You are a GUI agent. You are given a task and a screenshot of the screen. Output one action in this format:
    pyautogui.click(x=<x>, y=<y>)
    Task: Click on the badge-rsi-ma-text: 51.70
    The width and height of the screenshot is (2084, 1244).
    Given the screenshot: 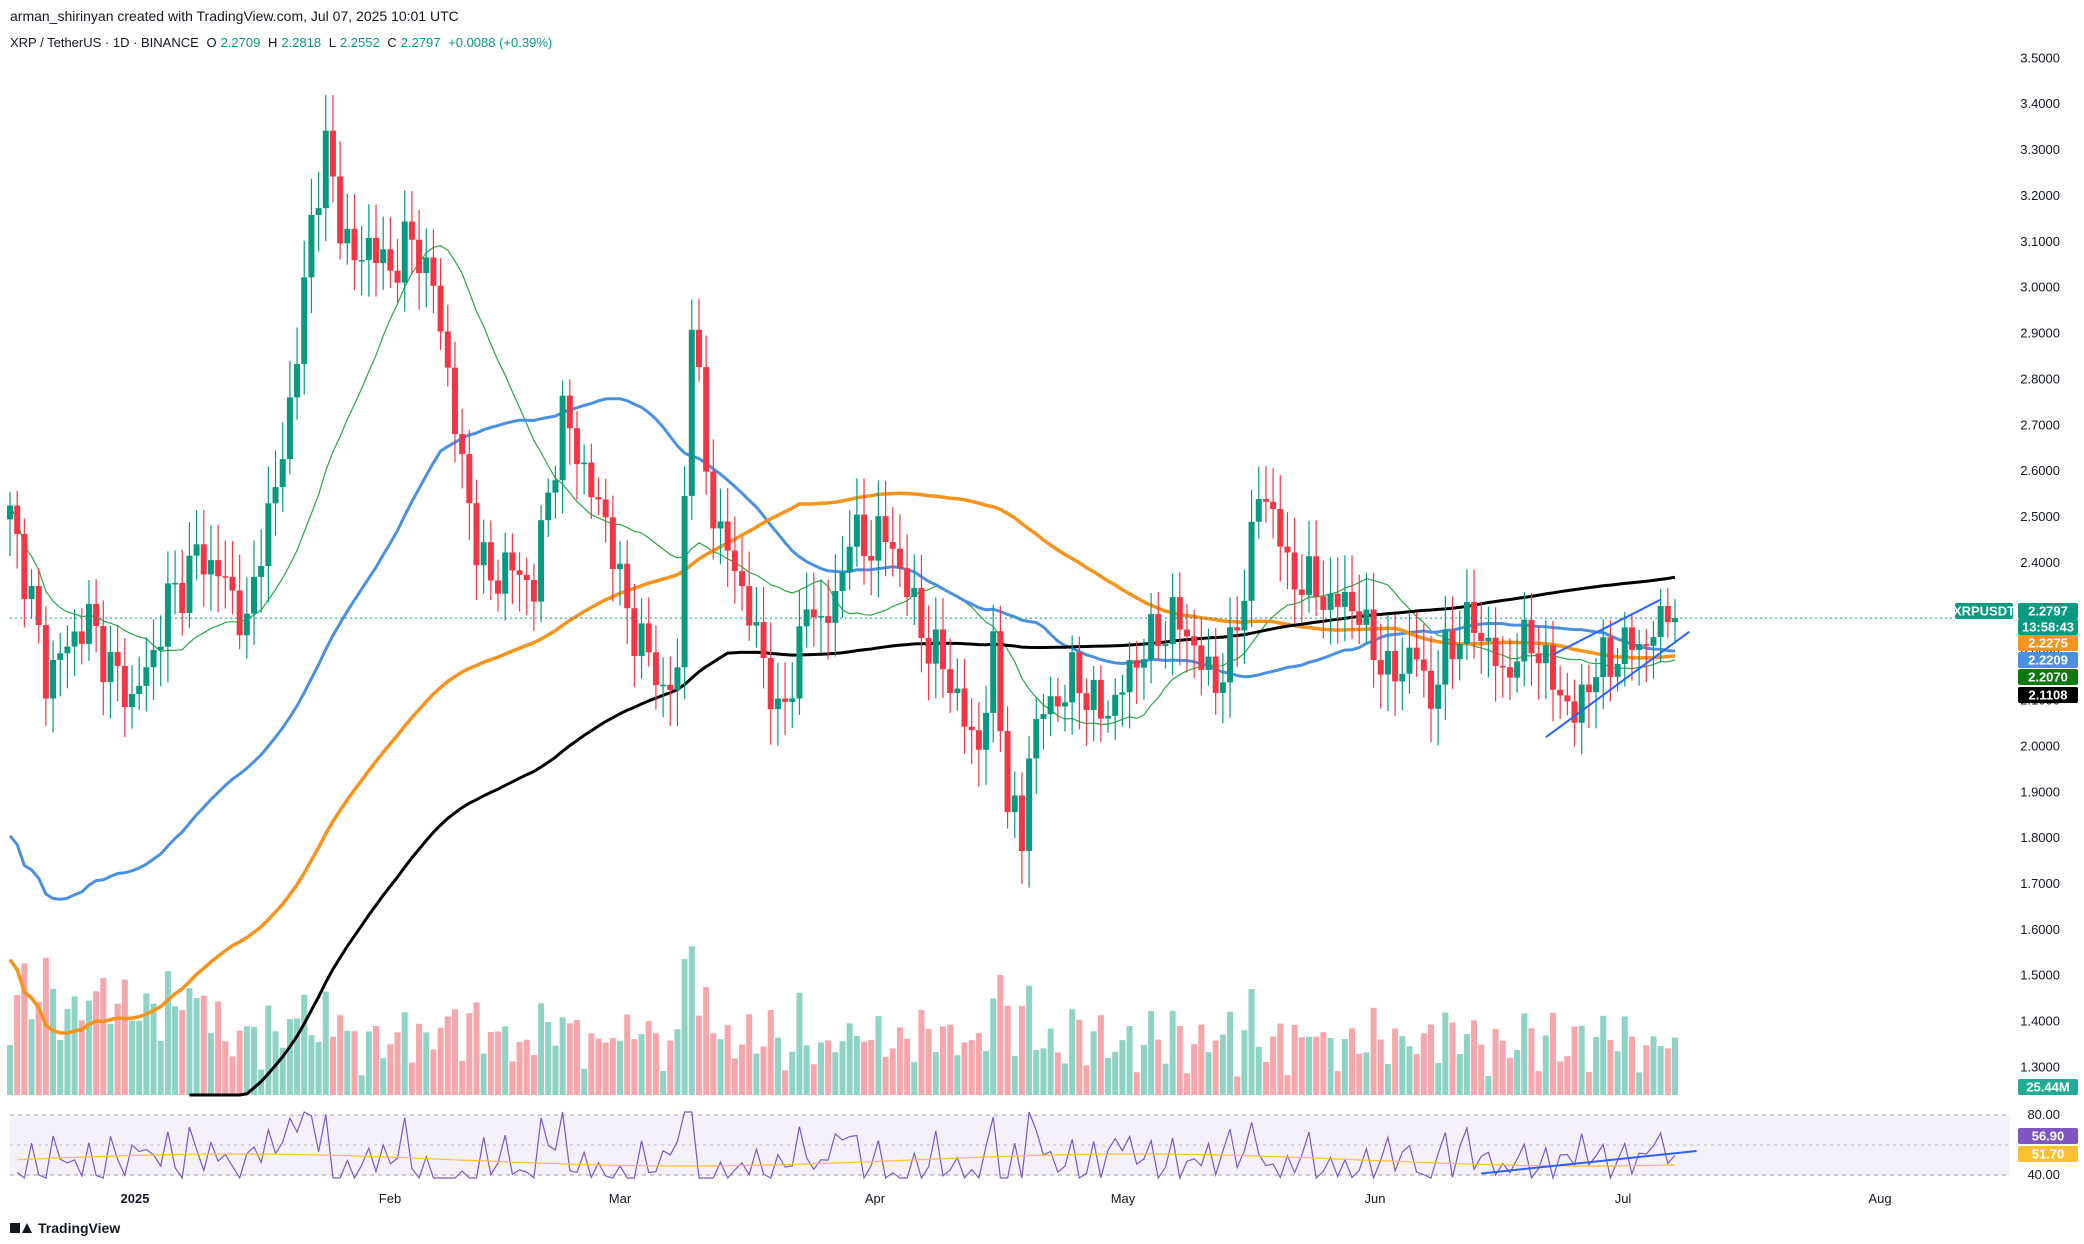 What is the action you would take?
    pyautogui.click(x=2048, y=1154)
    